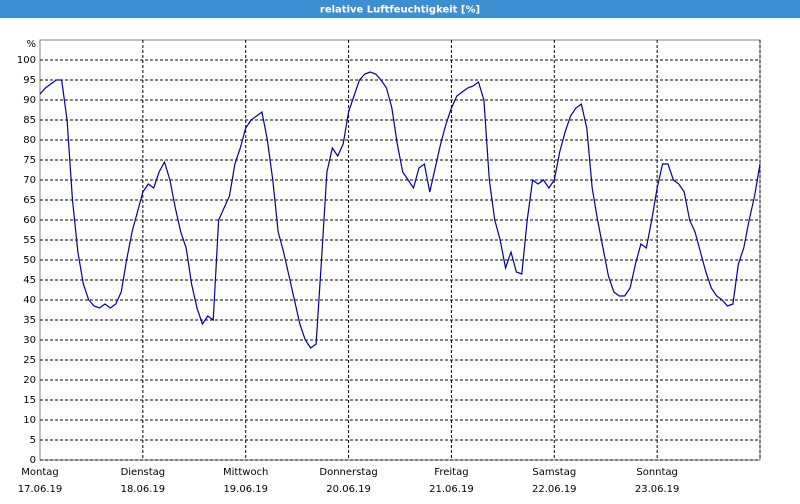 The width and height of the screenshot is (800, 504). What do you see at coordinates (29, 400) in the screenshot?
I see `y-tick-label: 15` at bounding box center [29, 400].